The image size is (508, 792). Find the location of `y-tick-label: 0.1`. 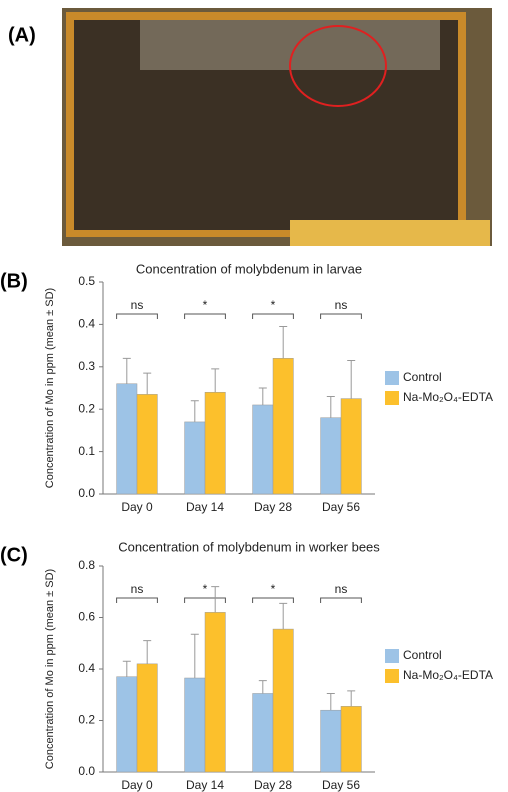

y-tick-label: 0.1 is located at coordinates (86, 451).